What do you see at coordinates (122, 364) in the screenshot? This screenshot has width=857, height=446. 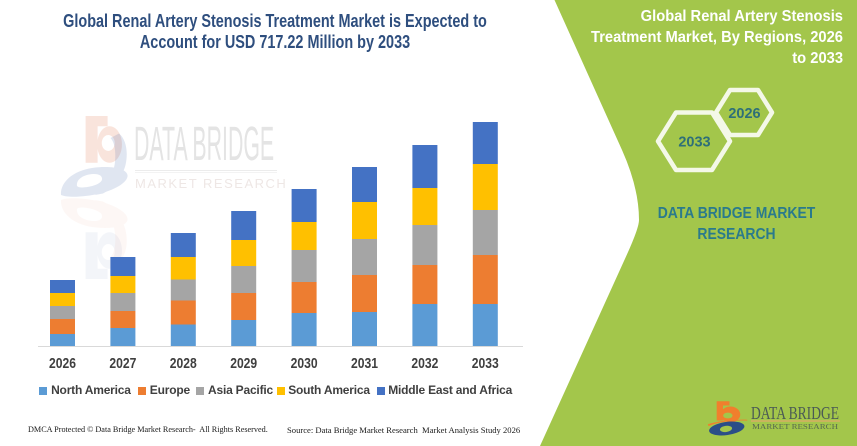 I see `svg-text: 2027` at bounding box center [122, 364].